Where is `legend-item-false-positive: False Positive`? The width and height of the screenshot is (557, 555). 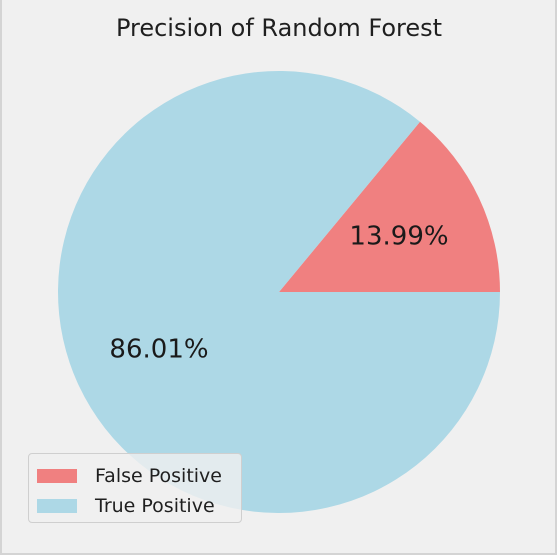
legend-item-false-positive: False Positive is located at coordinates (135, 476).